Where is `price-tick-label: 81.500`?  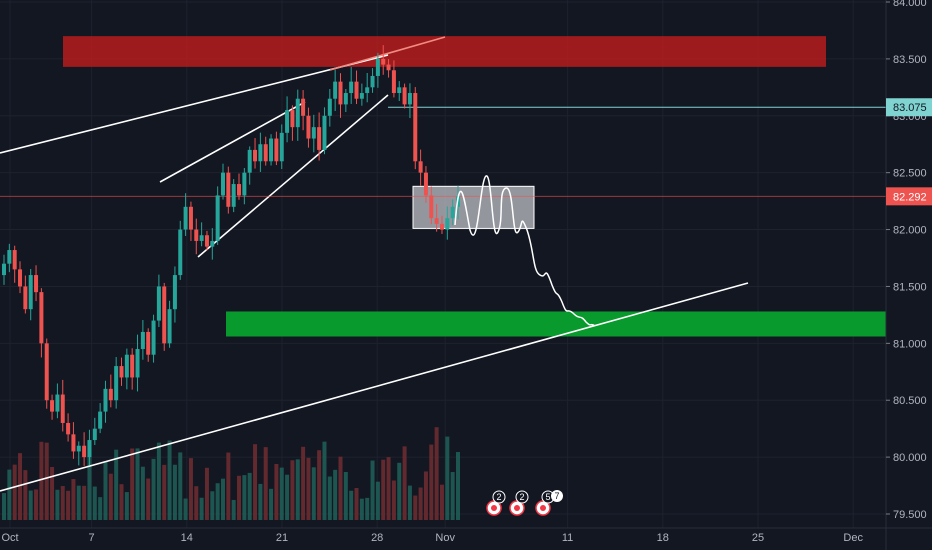
price-tick-label: 81.500 is located at coordinates (910, 287).